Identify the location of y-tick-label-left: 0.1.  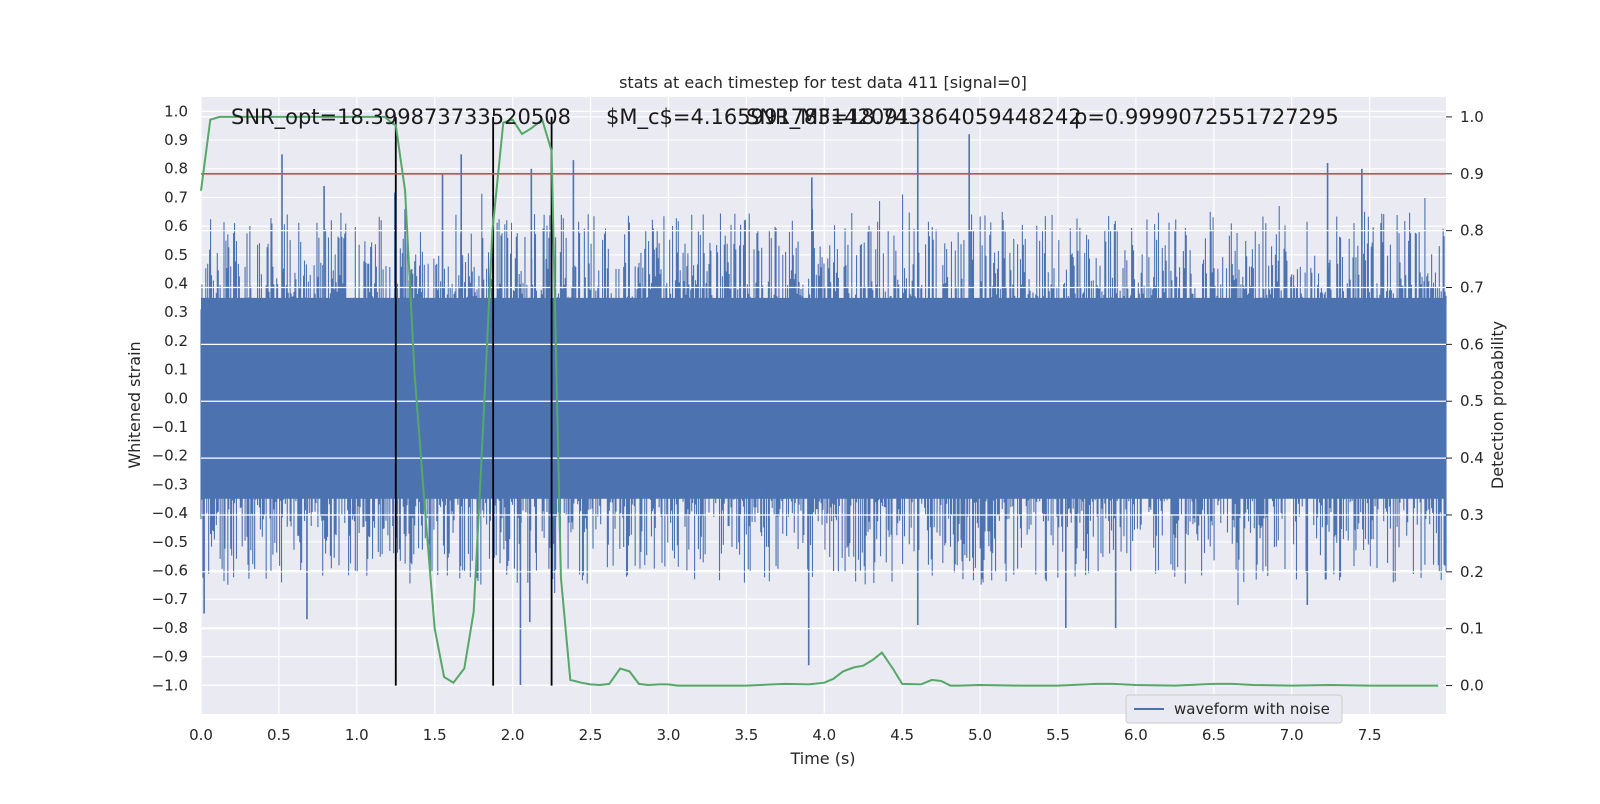
(176, 370).